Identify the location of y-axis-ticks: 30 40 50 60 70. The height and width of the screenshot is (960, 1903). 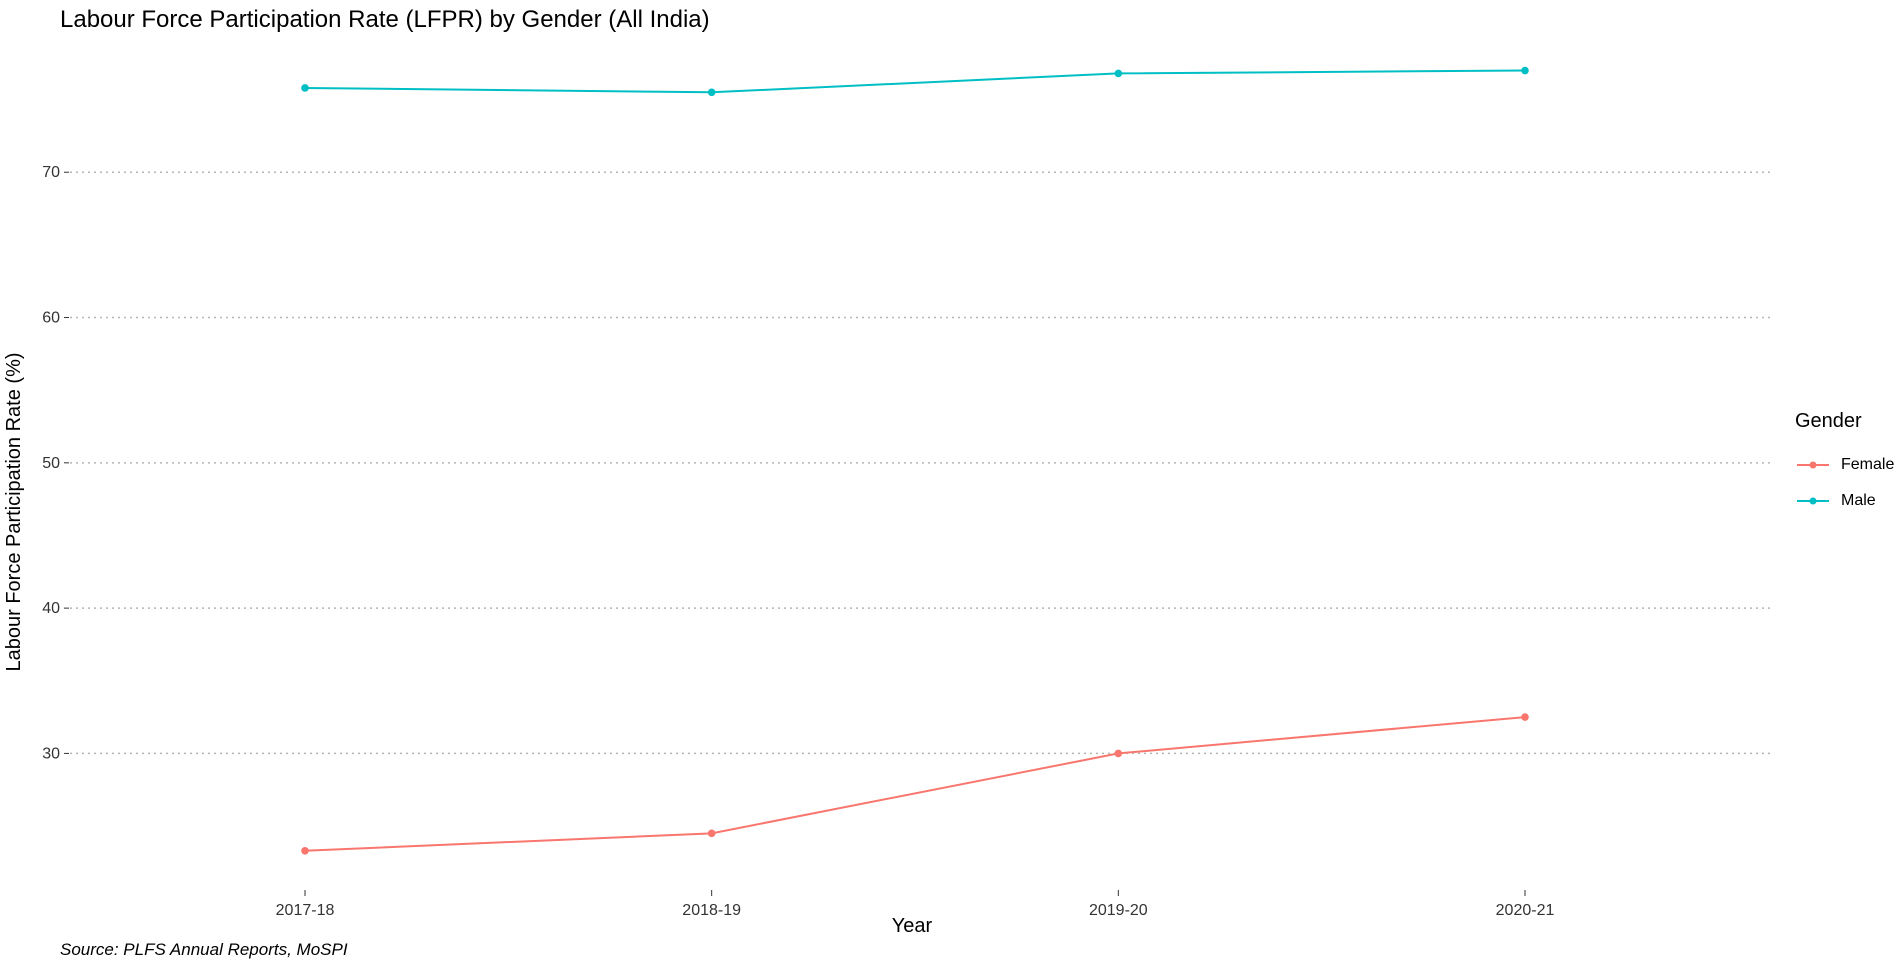
(55, 463).